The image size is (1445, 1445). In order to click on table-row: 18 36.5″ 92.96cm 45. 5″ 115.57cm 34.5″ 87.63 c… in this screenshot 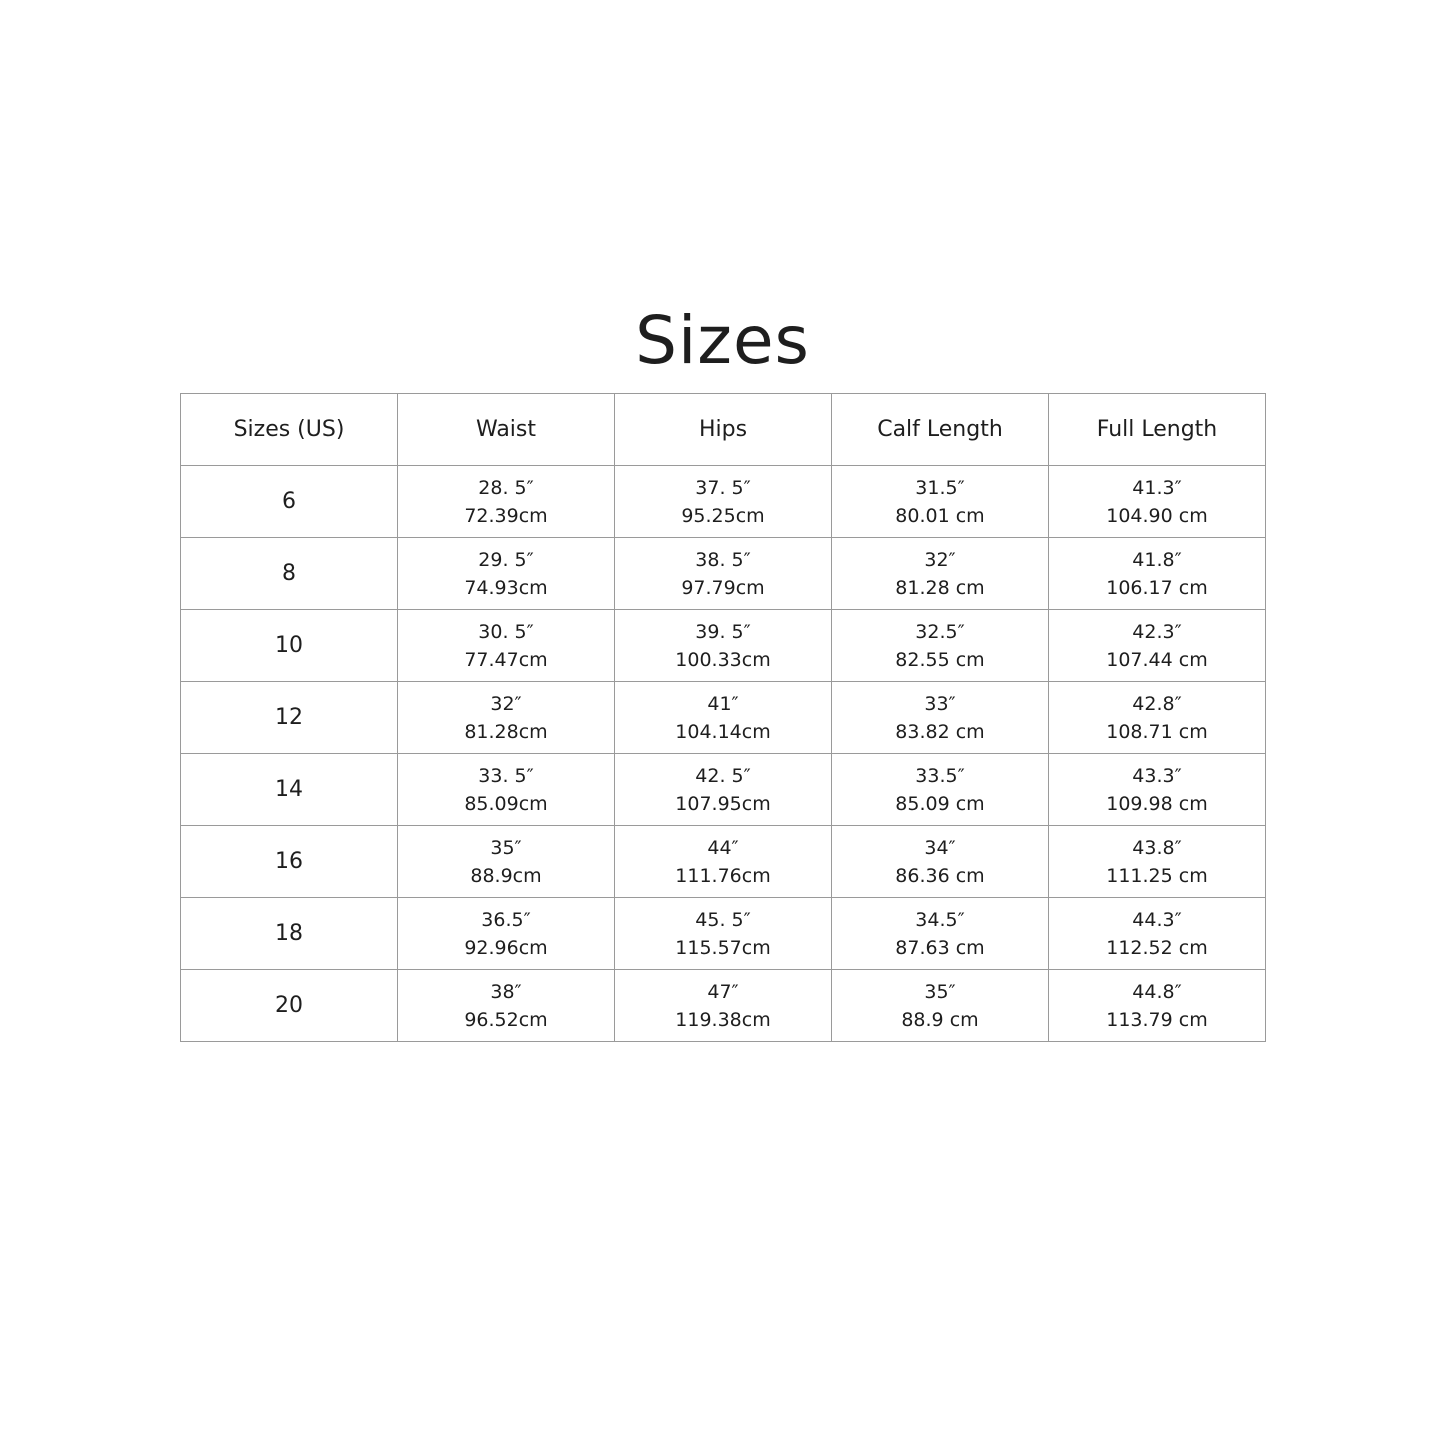, I will do `click(723, 933)`.